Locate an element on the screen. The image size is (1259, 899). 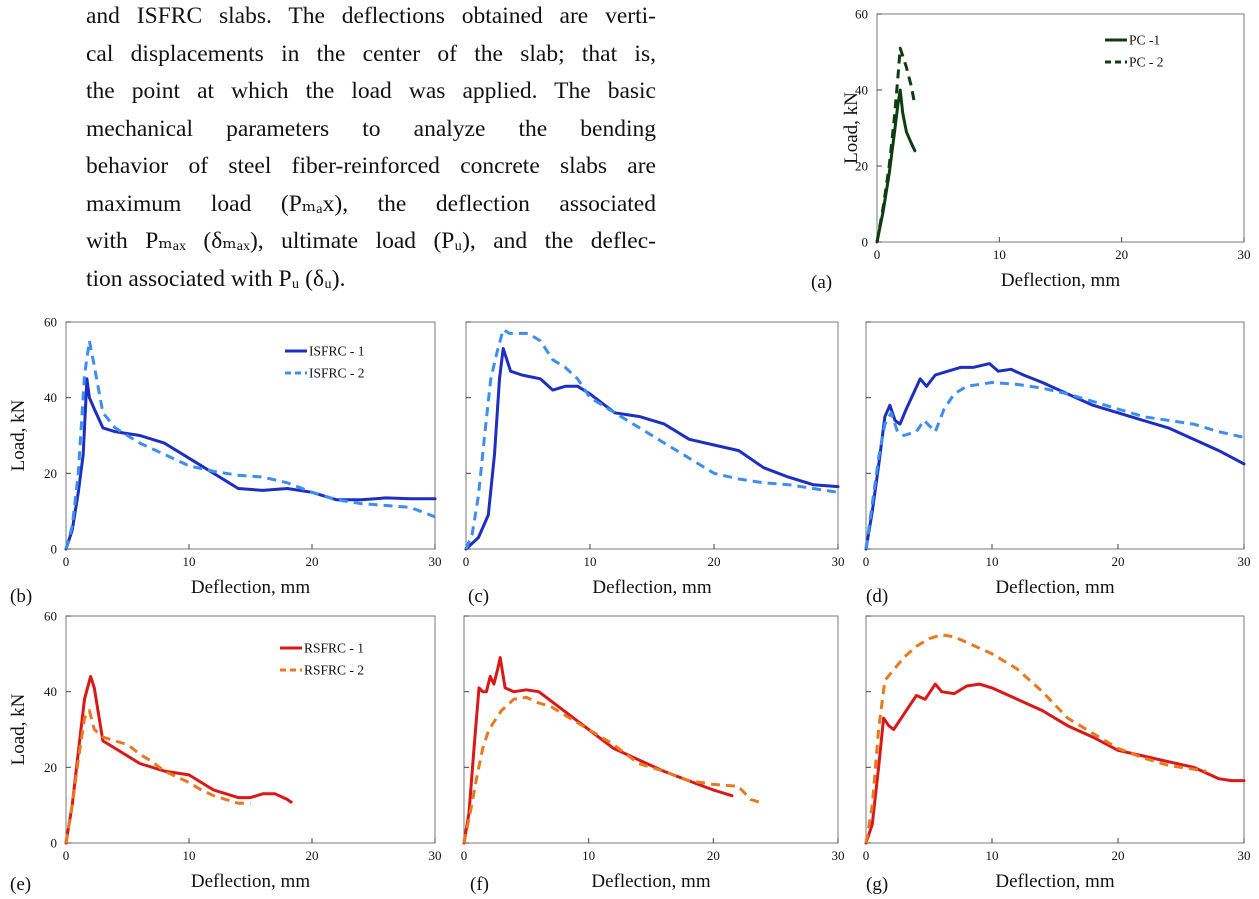
legend-label: PC - 2 is located at coordinates (1146, 62).